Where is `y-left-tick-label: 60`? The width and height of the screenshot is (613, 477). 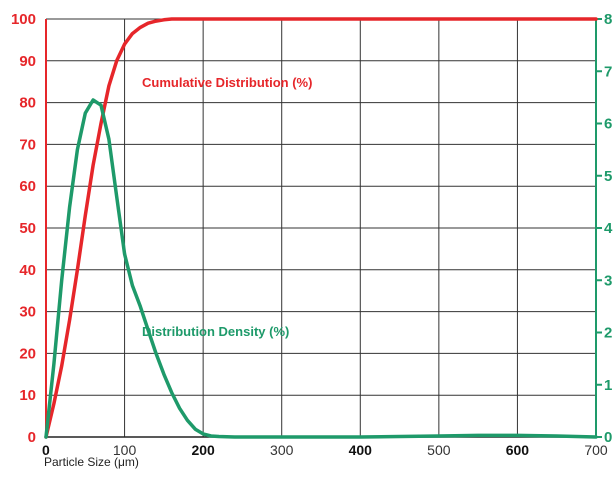 y-left-tick-label: 60 is located at coordinates (27, 186).